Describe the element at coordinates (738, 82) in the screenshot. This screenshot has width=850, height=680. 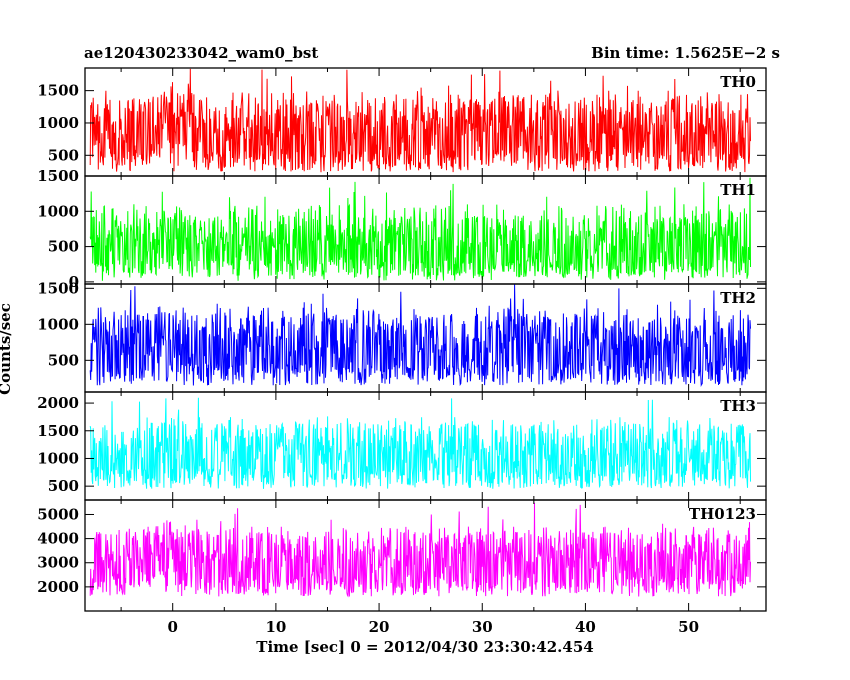
I see `panel-label-th0: TH0` at that location.